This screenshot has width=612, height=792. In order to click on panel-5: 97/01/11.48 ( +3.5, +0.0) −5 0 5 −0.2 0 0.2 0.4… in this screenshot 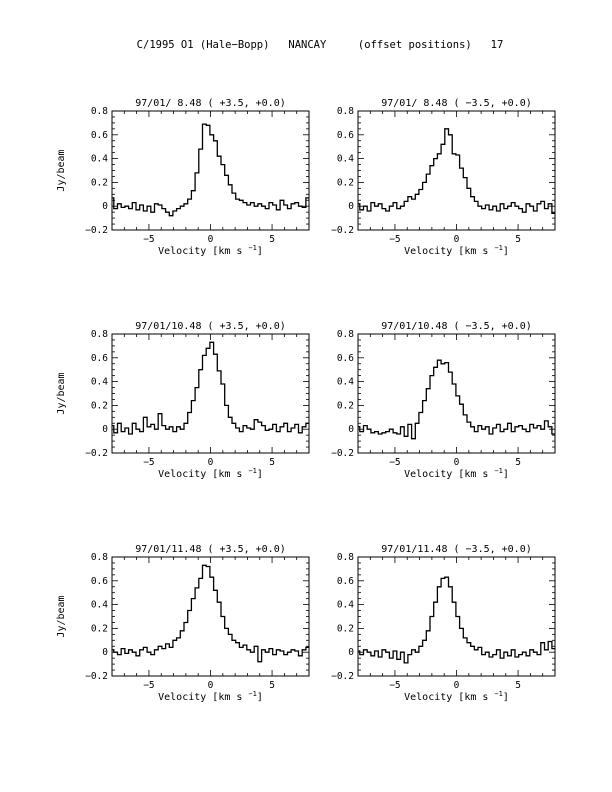, I will do `click(183, 623)`.